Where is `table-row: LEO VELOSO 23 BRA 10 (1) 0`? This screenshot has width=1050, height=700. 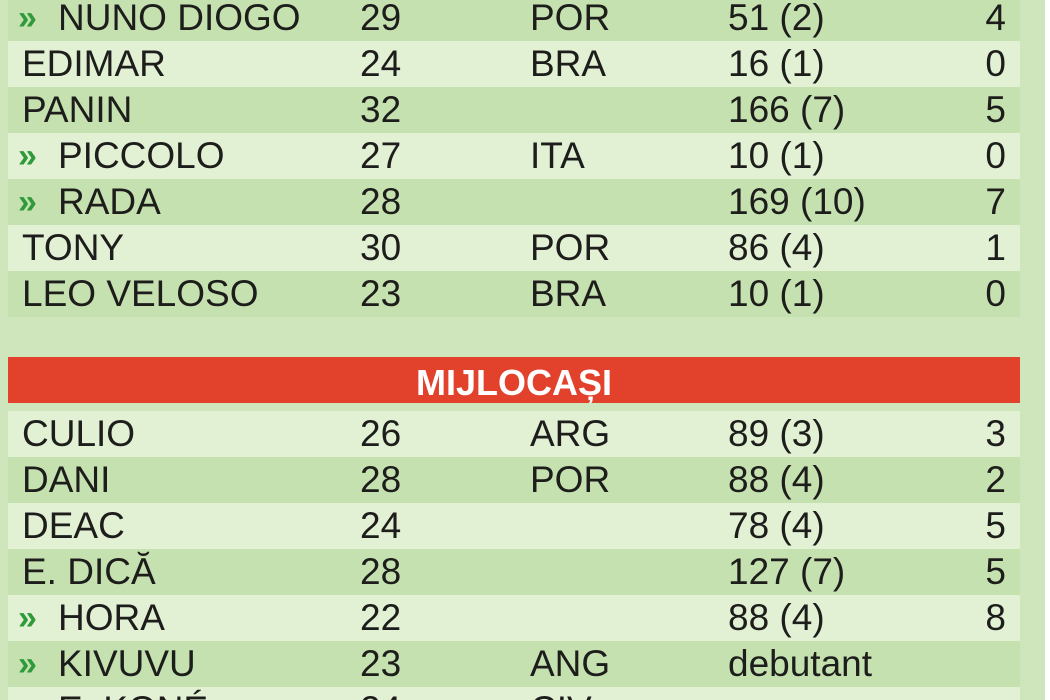
table-row: LEO VELOSO 23 BRA 10 (1) 0 is located at coordinates (514, 294).